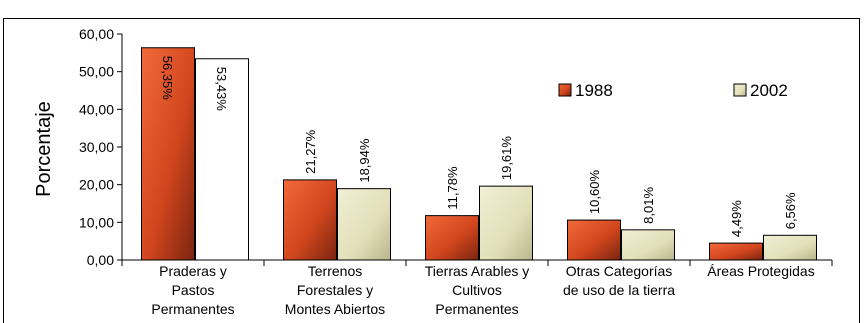  What do you see at coordinates (96, 109) in the screenshot?
I see `y-tick-label: 40,00` at bounding box center [96, 109].